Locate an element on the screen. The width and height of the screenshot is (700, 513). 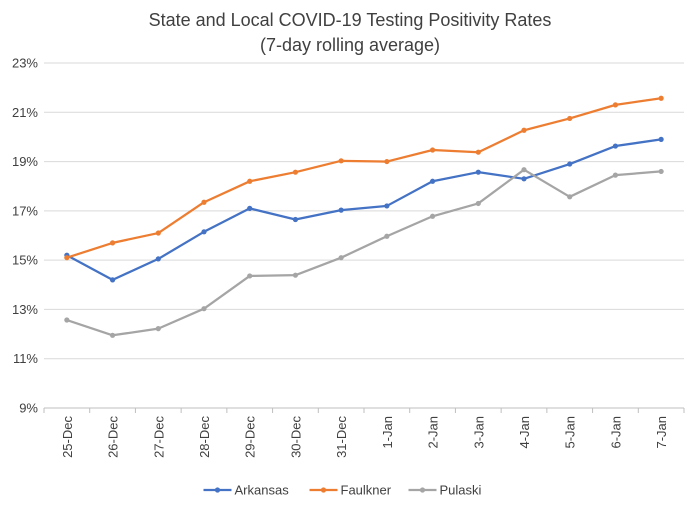
x-tick-label: 25-Dec is located at coordinates (67, 437).